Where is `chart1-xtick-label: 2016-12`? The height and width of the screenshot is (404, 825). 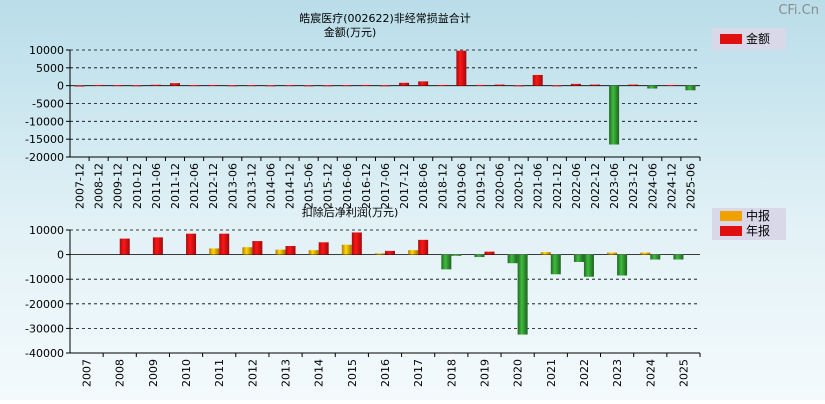
chart1-xtick-label: 2016-12 is located at coordinates (366, 186).